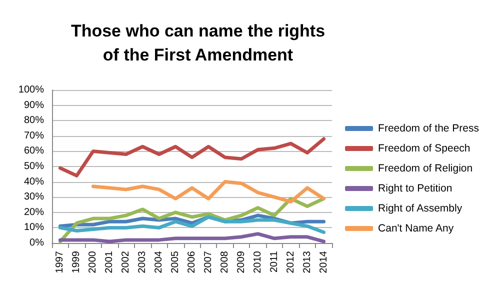 The height and width of the screenshot is (291, 500). Describe the element at coordinates (424, 148) in the screenshot. I see `legend-label: Freedom of Speech` at that location.